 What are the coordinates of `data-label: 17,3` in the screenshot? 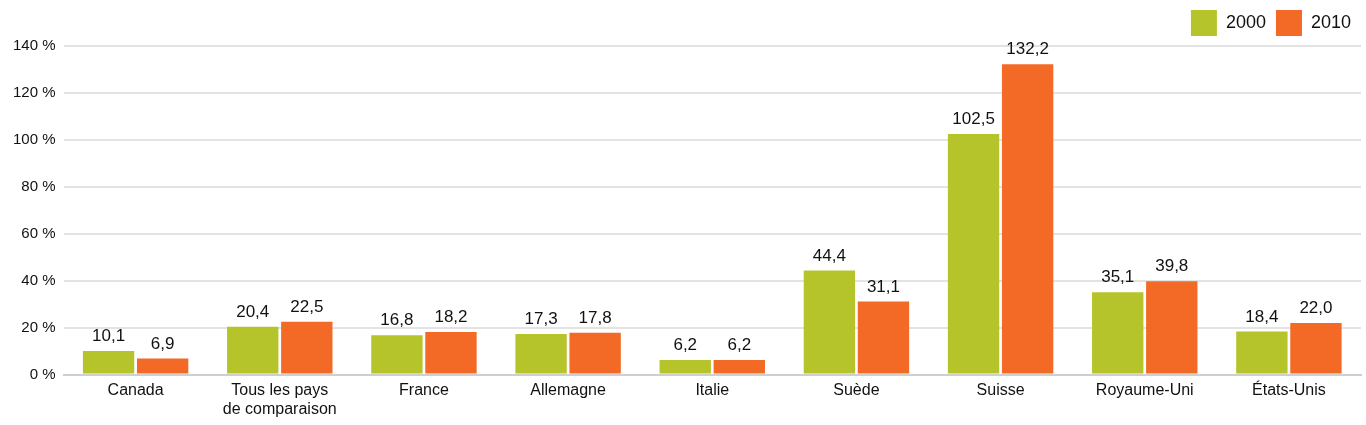 It's located at (541, 319).